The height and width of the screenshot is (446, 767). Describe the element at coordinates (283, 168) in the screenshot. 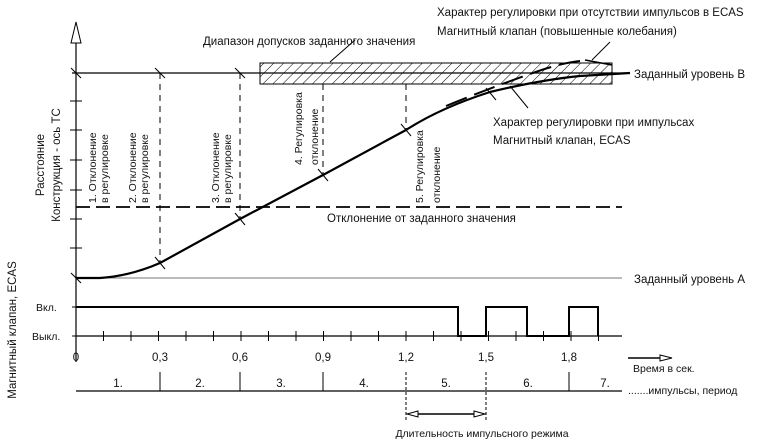

I see `phase-dividers` at that location.